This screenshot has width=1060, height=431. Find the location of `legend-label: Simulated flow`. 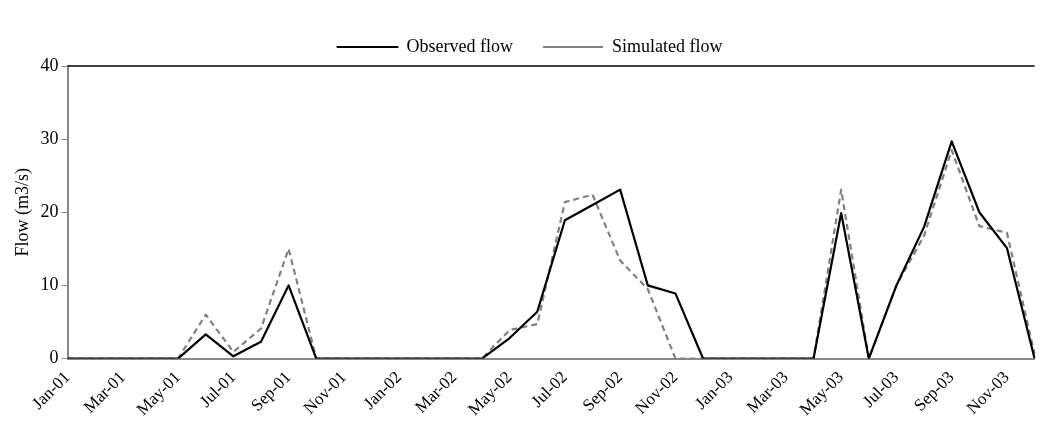

legend-label: Simulated flow is located at coordinates (667, 45).